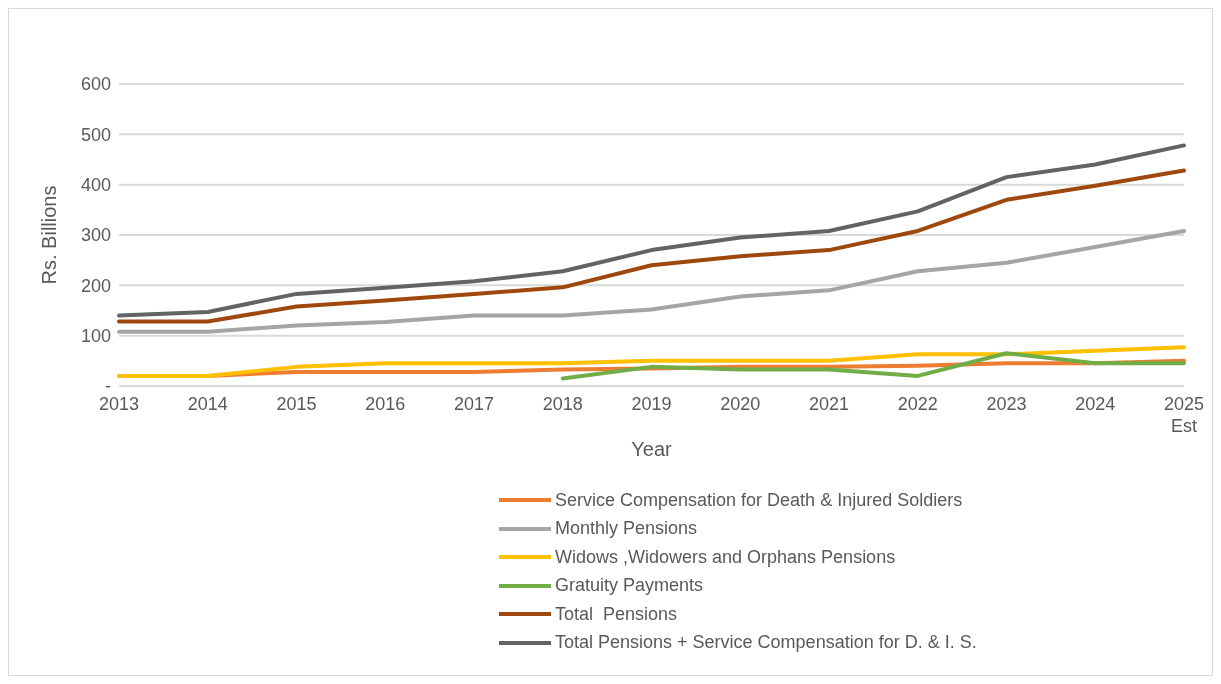 This screenshot has height=684, width=1221. Describe the element at coordinates (95, 134) in the screenshot. I see `y-tick-label: 500` at that location.